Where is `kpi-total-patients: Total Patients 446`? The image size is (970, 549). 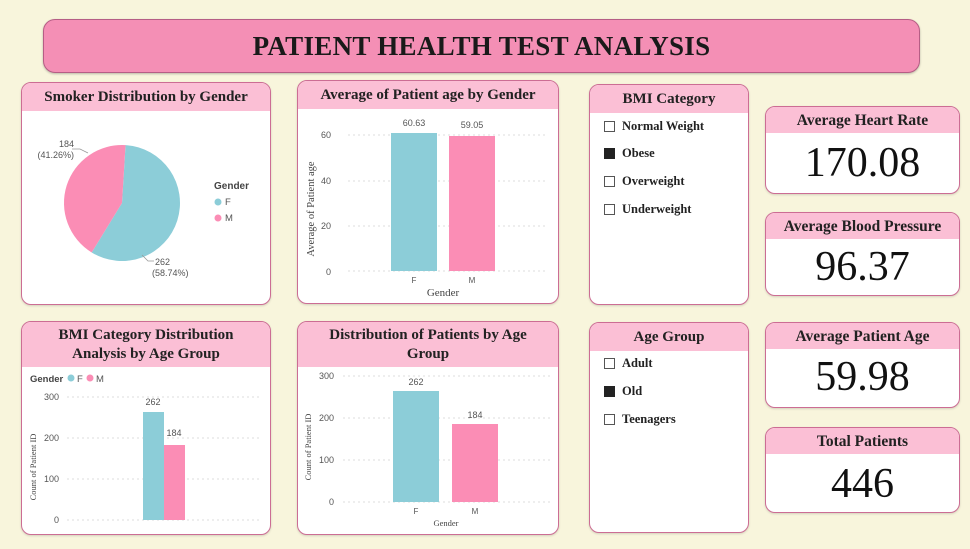
kpi-total-patients: Total Patients 446 is located at coordinates (862, 470).